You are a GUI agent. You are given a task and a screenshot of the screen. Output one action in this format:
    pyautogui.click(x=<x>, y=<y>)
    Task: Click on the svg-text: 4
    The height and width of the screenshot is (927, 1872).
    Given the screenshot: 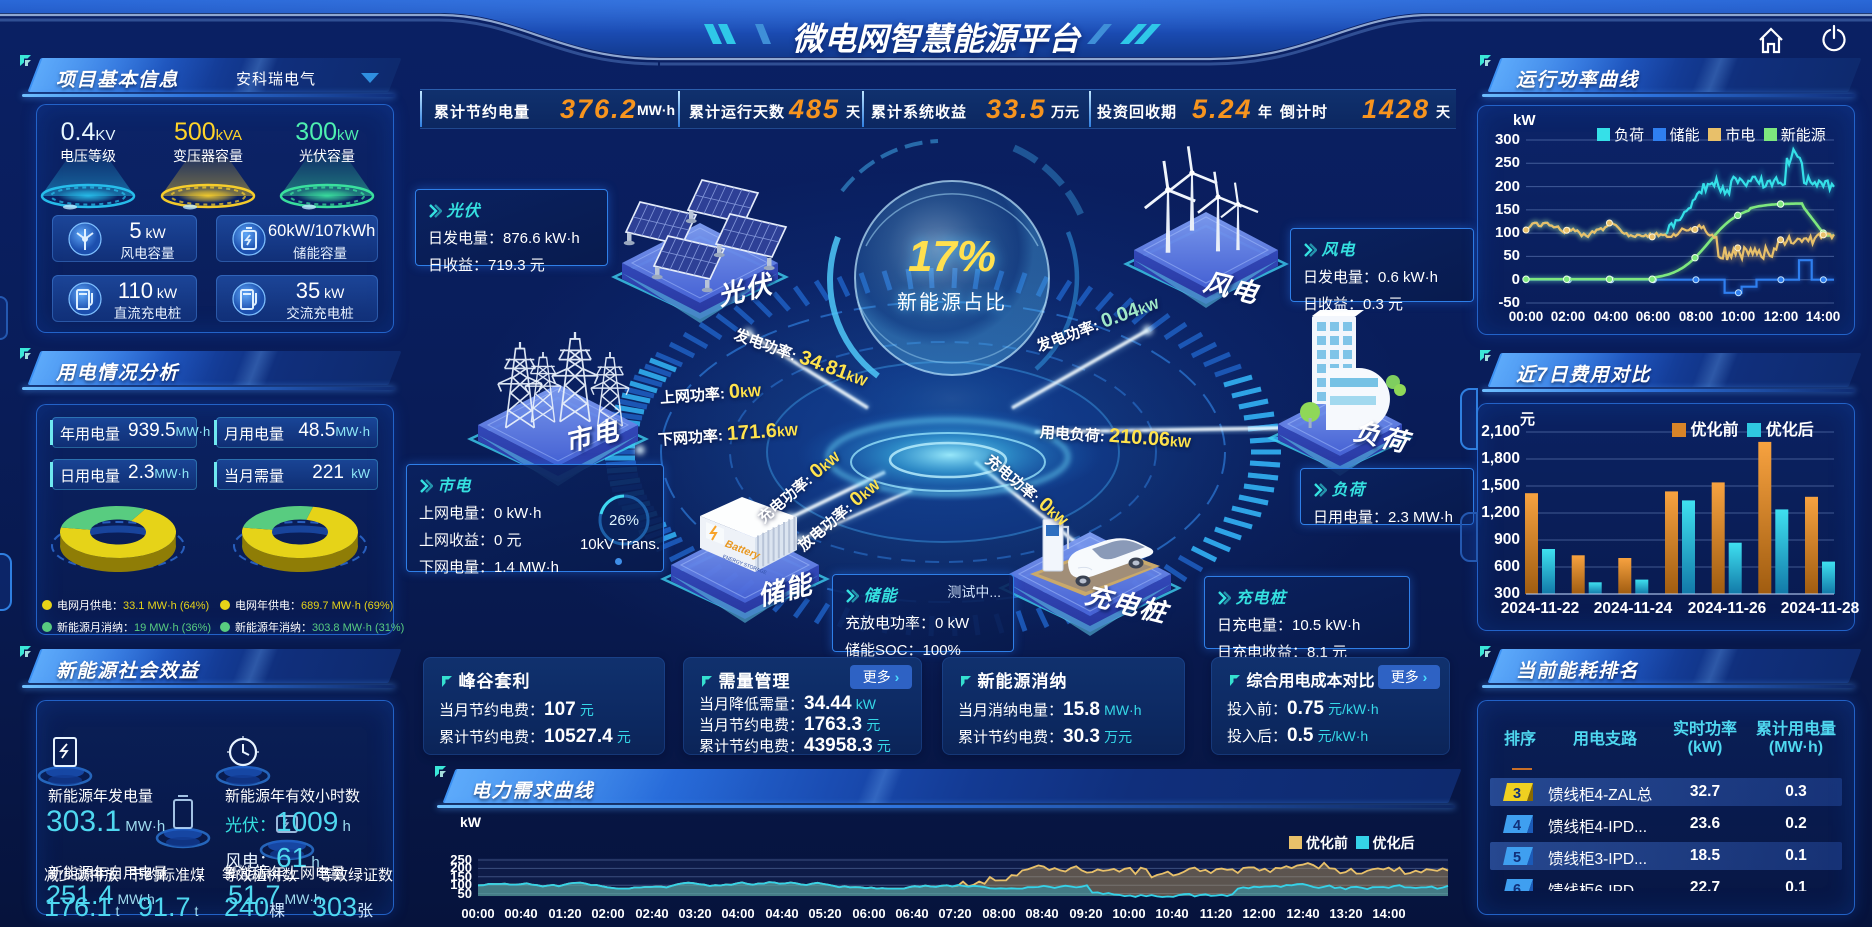 What is the action you would take?
    pyautogui.click(x=1517, y=826)
    